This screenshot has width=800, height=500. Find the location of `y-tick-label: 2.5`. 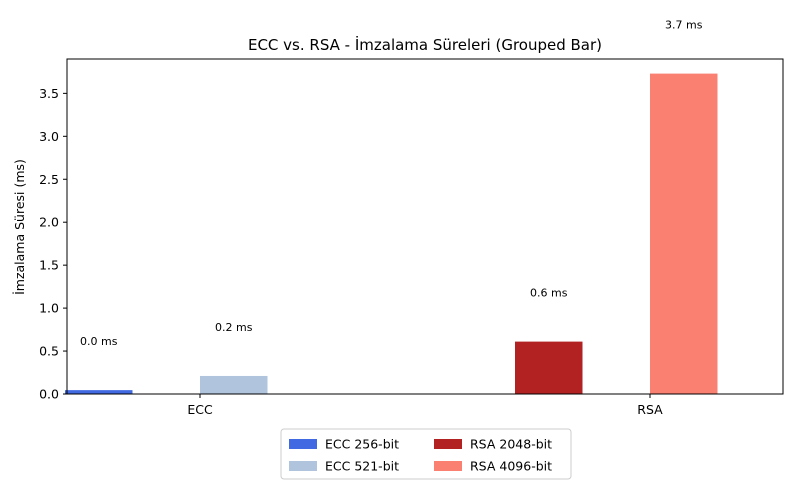

y-tick-label: 2.5 is located at coordinates (49, 179).